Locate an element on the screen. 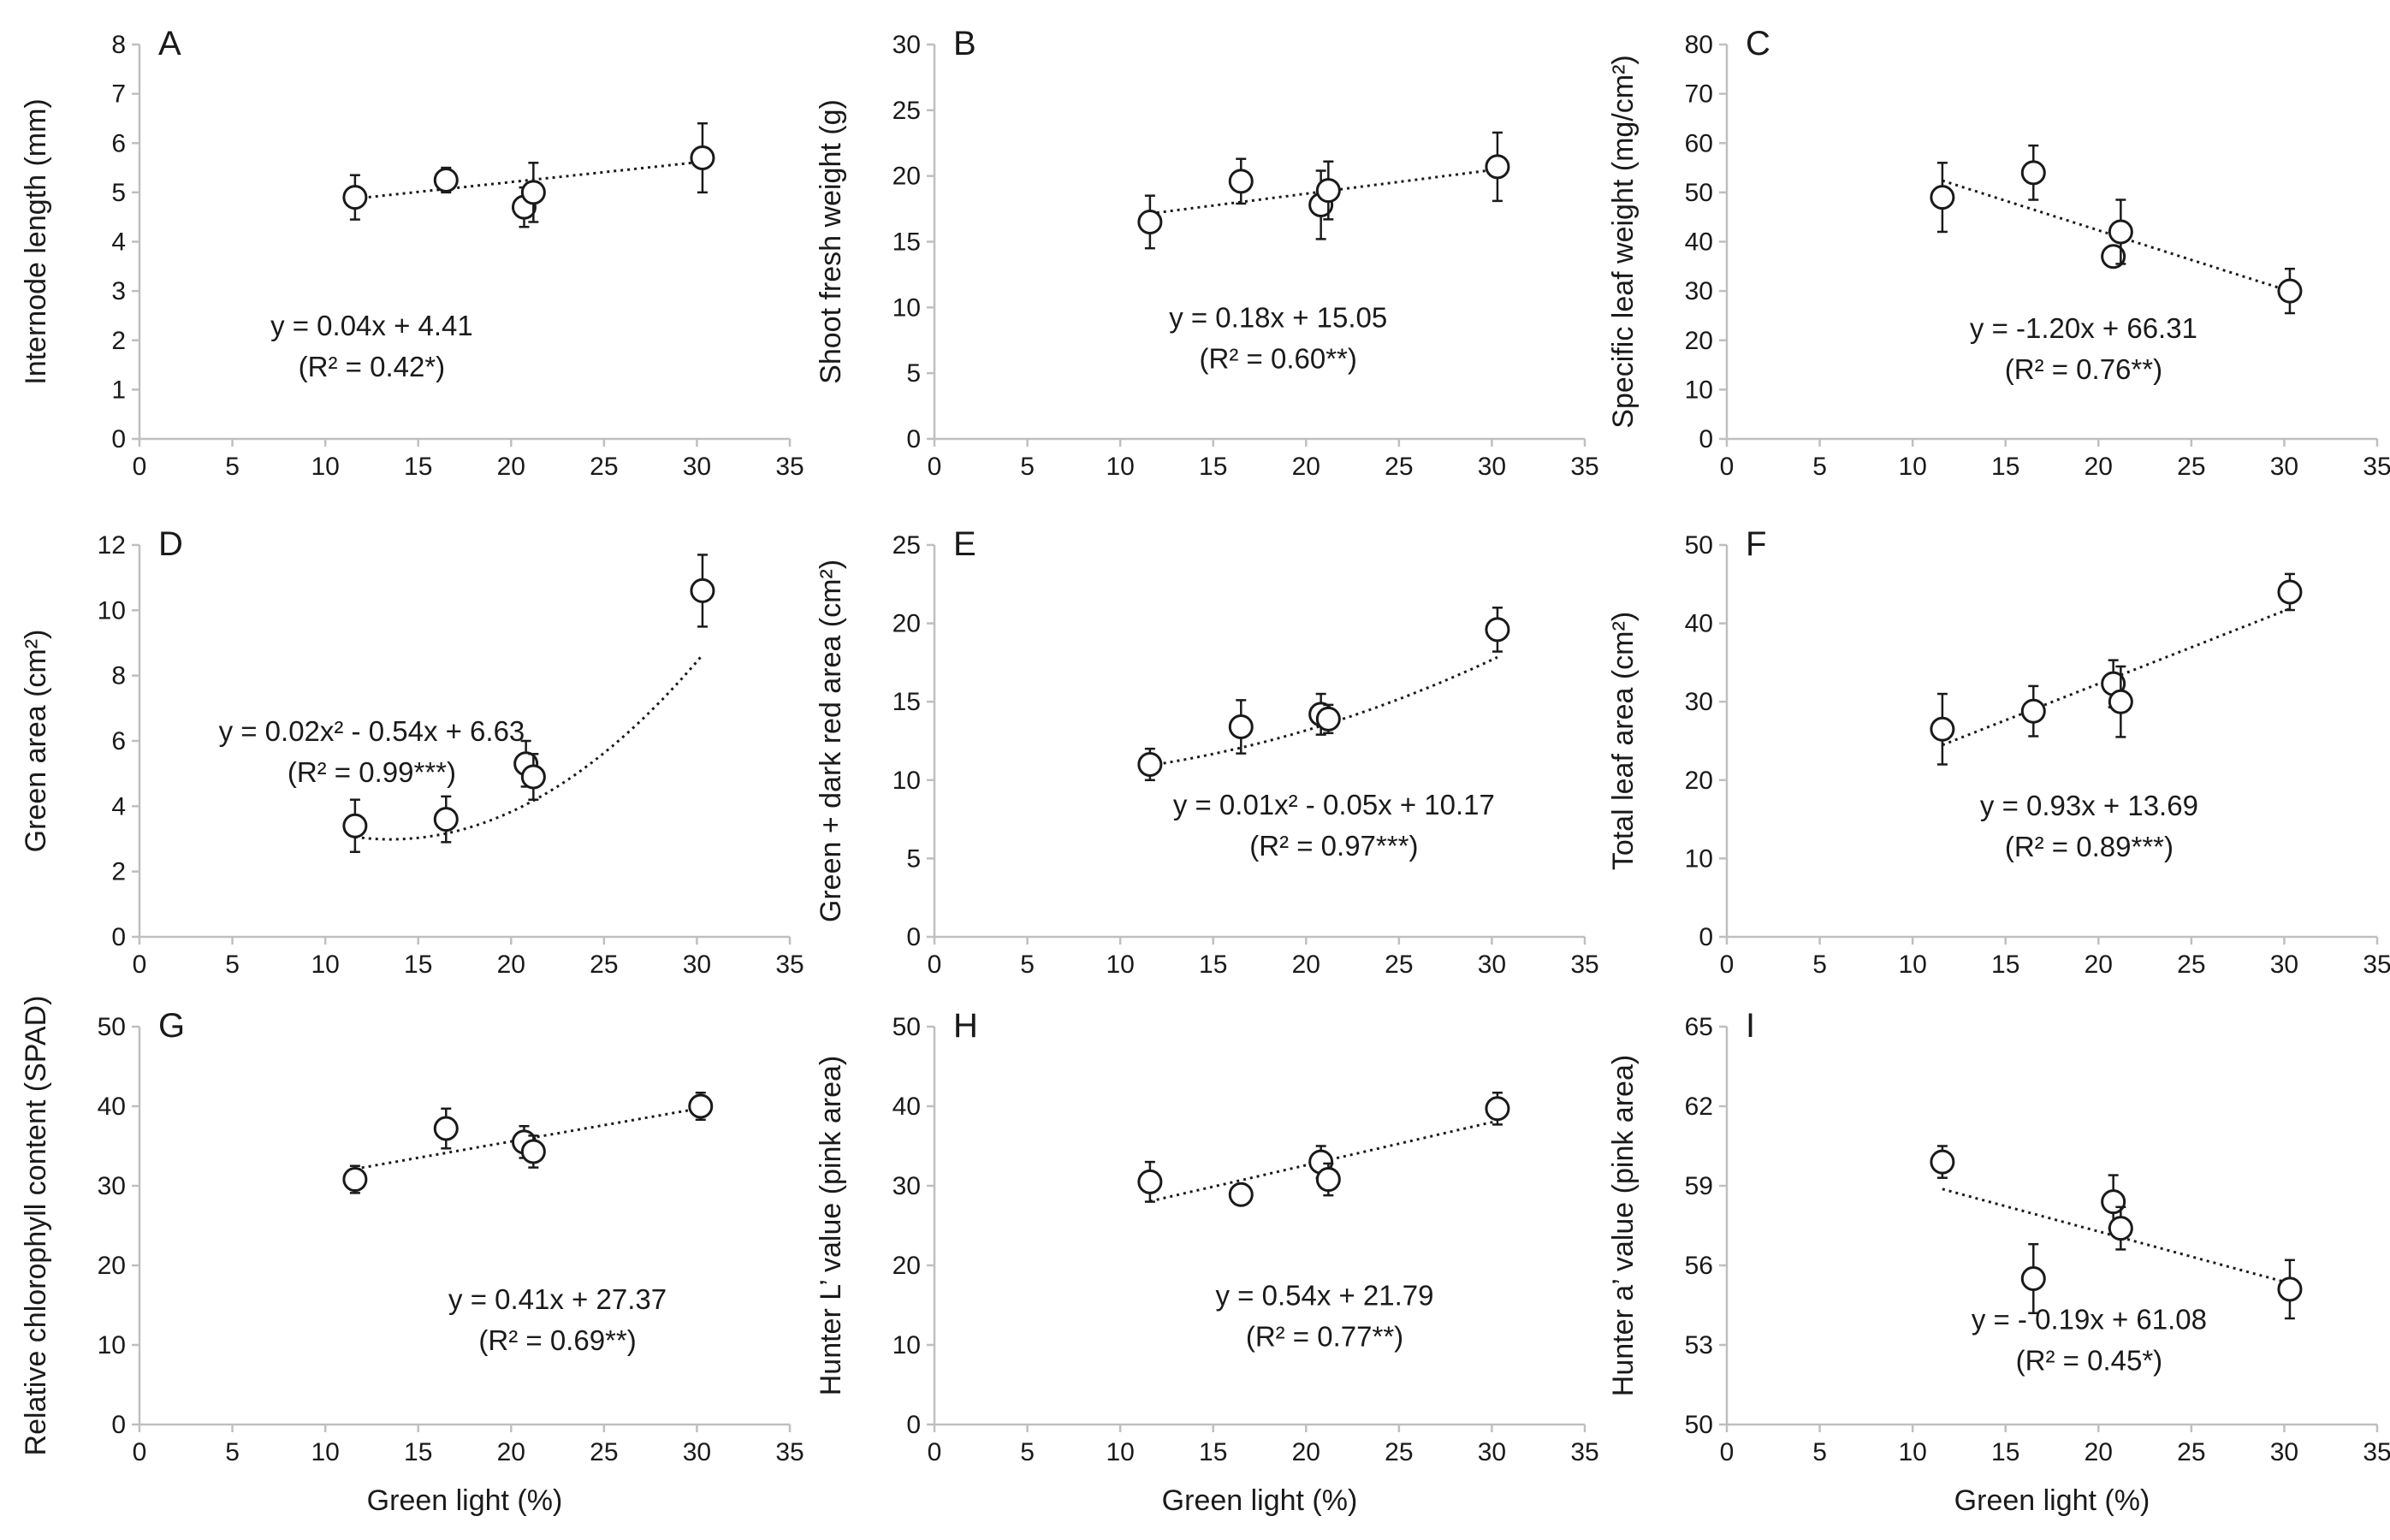 The height and width of the screenshot is (1540, 2390). fit-r-squared: (R² = 0.77**) is located at coordinates (1324, 1337).